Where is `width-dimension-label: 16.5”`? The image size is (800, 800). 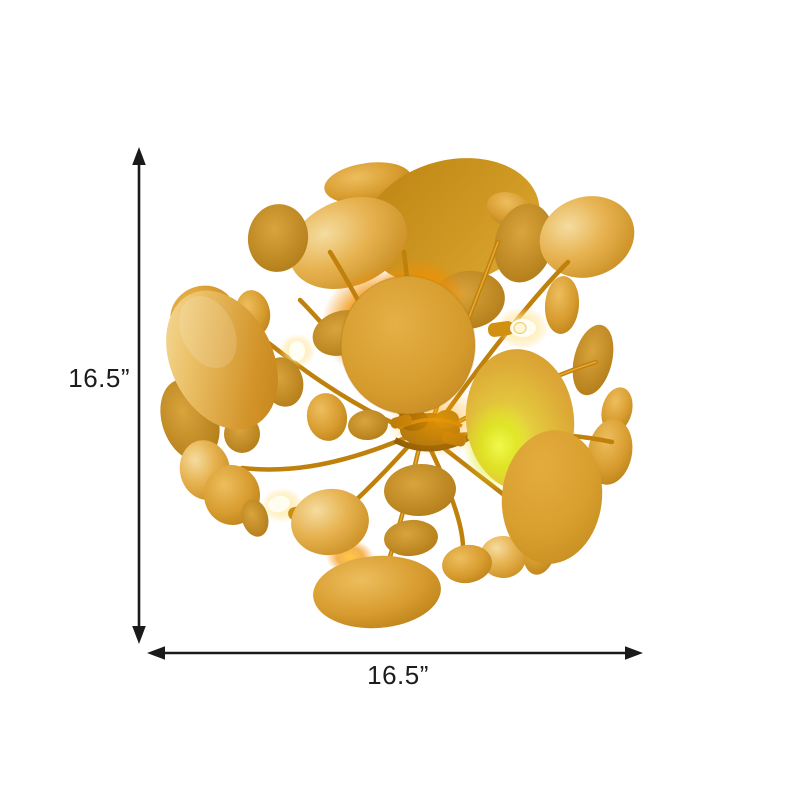 width-dimension-label: 16.5” is located at coordinates (398, 675).